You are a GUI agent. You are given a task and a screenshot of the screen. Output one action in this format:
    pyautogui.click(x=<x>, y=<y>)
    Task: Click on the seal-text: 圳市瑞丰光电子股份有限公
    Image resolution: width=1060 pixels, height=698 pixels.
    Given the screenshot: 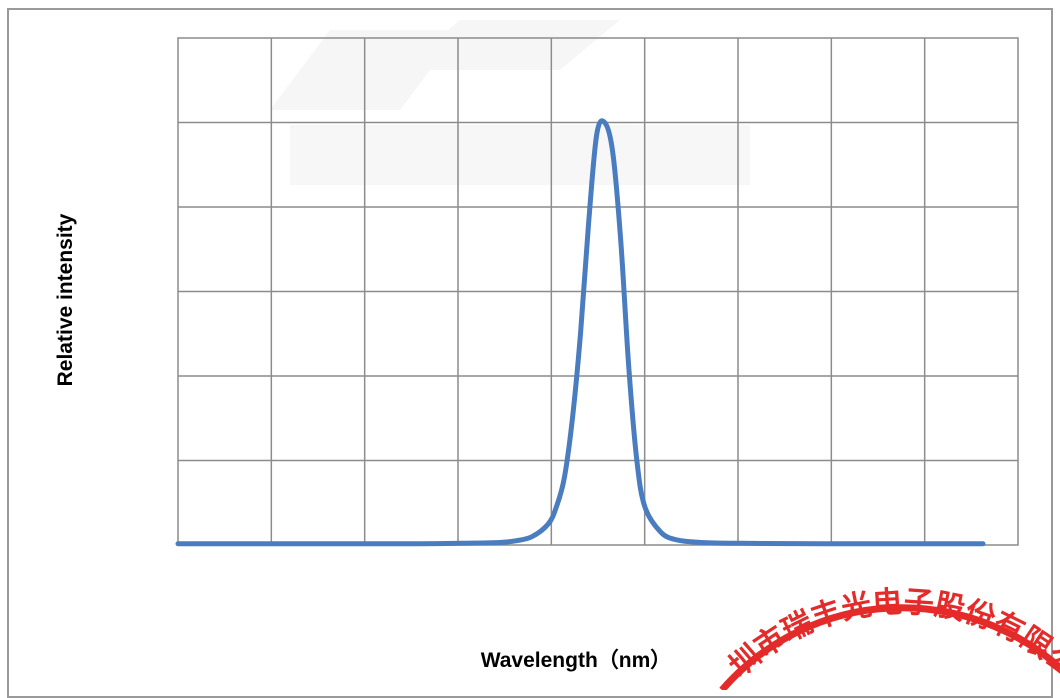 What is the action you would take?
    pyautogui.click(x=891, y=635)
    